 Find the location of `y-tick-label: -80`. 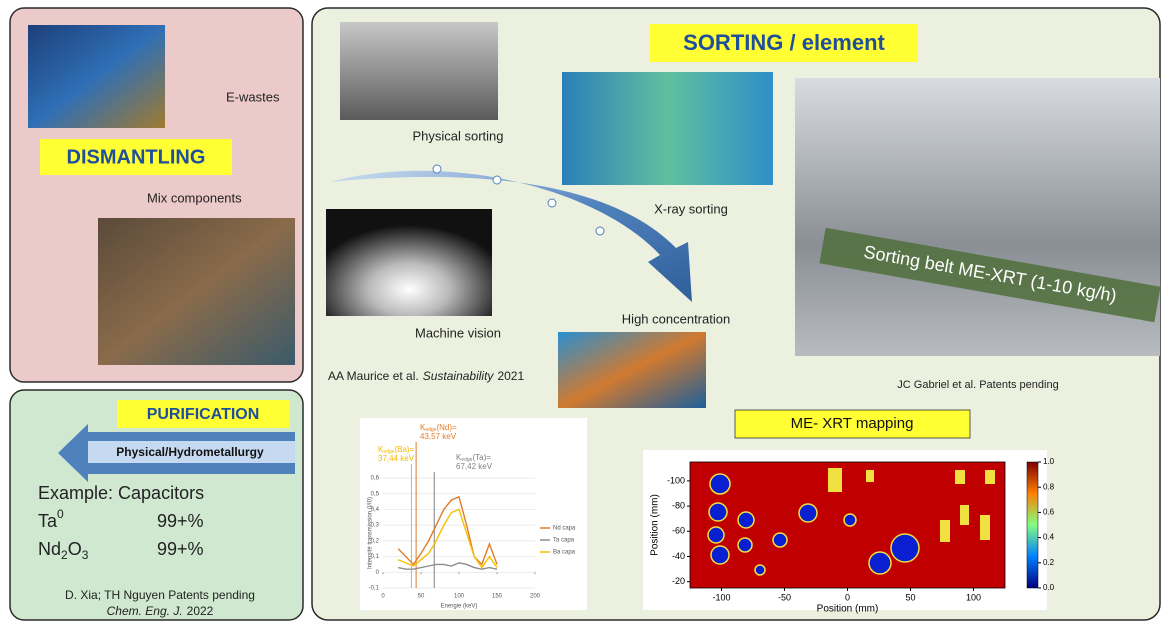

y-tick-label: -80 is located at coordinates (678, 505).